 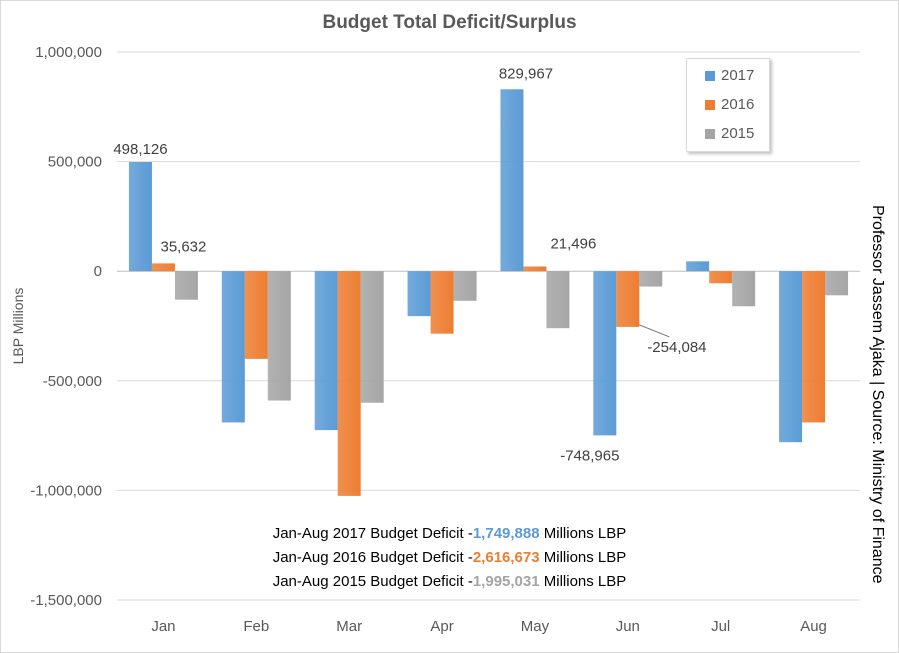 I want to click on legend-item-2015: 2015, so click(x=729, y=133).